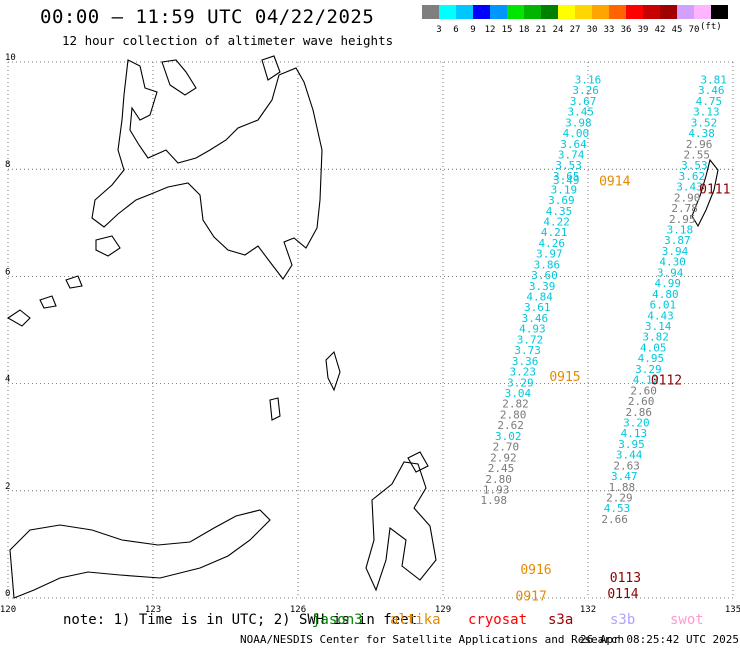 The height and width of the screenshot is (650, 740). Describe the element at coordinates (706, 112) in the screenshot. I see `wave-height-reading: 3.13` at that location.